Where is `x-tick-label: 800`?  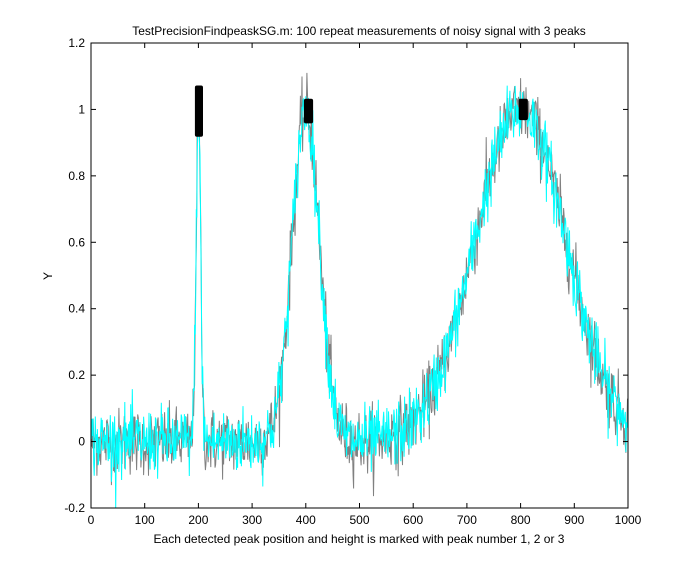 x-tick-label: 800 is located at coordinates (521, 520).